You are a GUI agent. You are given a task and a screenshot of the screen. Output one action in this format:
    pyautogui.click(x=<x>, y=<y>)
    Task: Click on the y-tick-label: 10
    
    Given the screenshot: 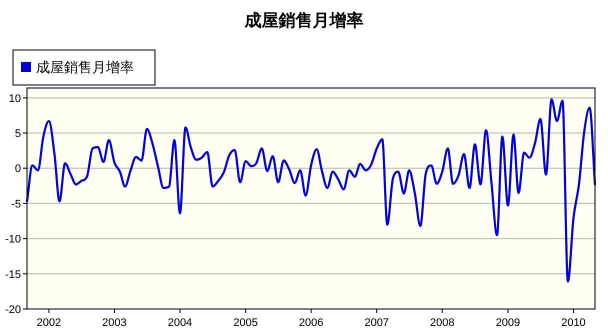 What is the action you would take?
    pyautogui.click(x=14, y=98)
    